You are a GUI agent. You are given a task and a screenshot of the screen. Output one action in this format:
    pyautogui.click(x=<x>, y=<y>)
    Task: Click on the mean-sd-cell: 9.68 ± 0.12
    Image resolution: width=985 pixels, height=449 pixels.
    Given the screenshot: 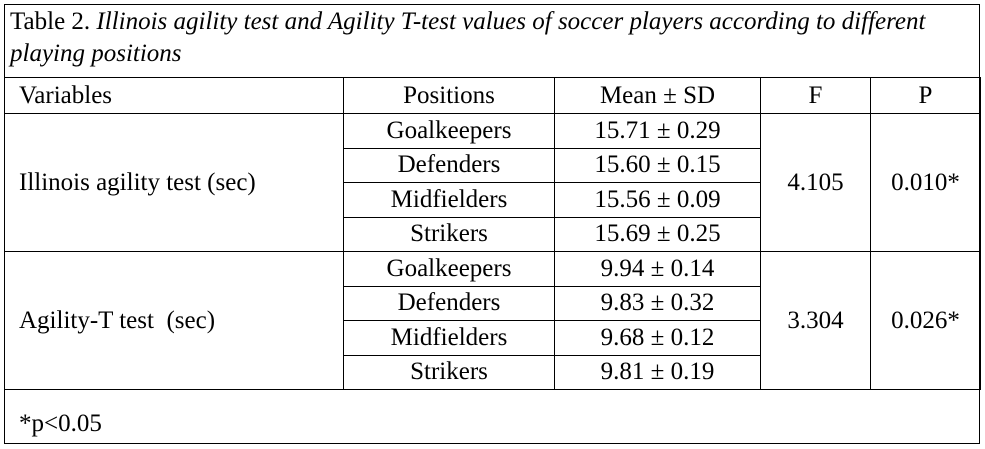 What is the action you would take?
    pyautogui.click(x=657, y=338)
    